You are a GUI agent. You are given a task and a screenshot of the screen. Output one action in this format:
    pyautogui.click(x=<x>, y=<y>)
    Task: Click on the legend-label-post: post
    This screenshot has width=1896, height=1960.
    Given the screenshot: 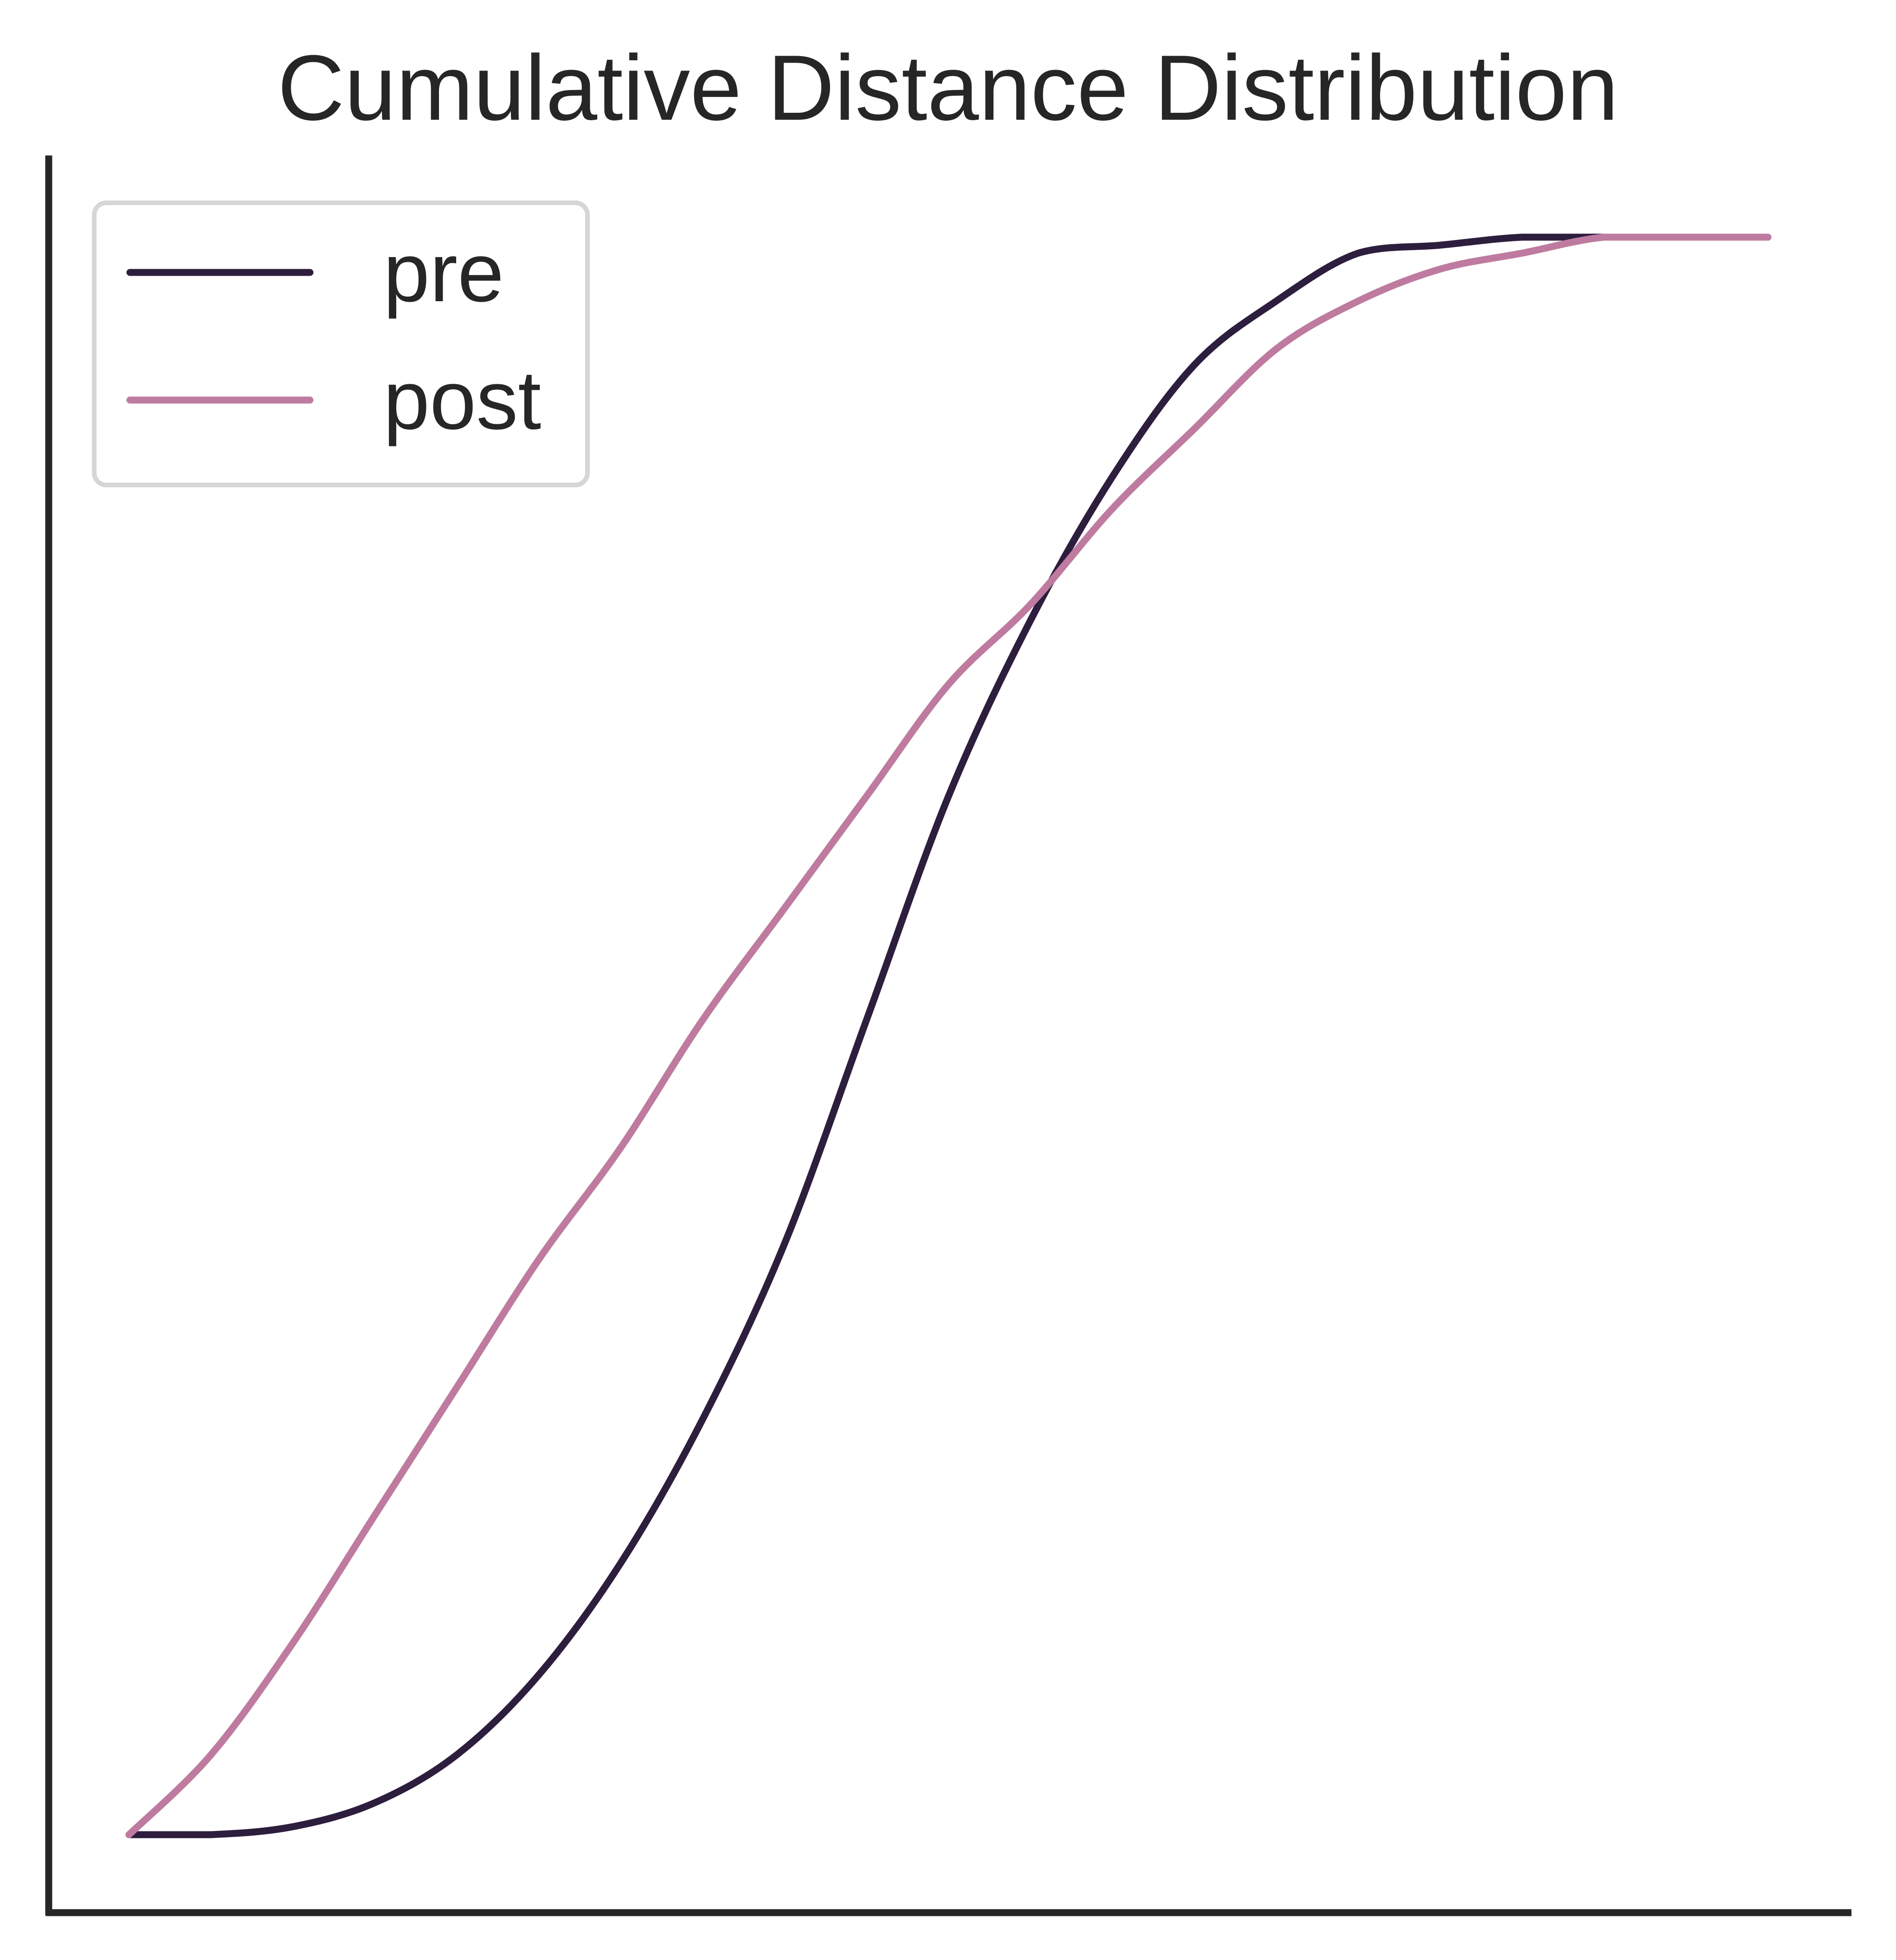 What is the action you would take?
    pyautogui.click(x=462, y=400)
    